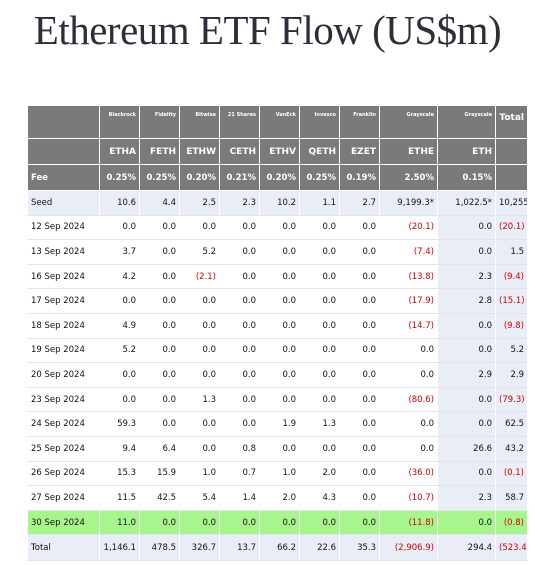 The image size is (535, 565). I want to click on fee-label: Fee, so click(63, 177).